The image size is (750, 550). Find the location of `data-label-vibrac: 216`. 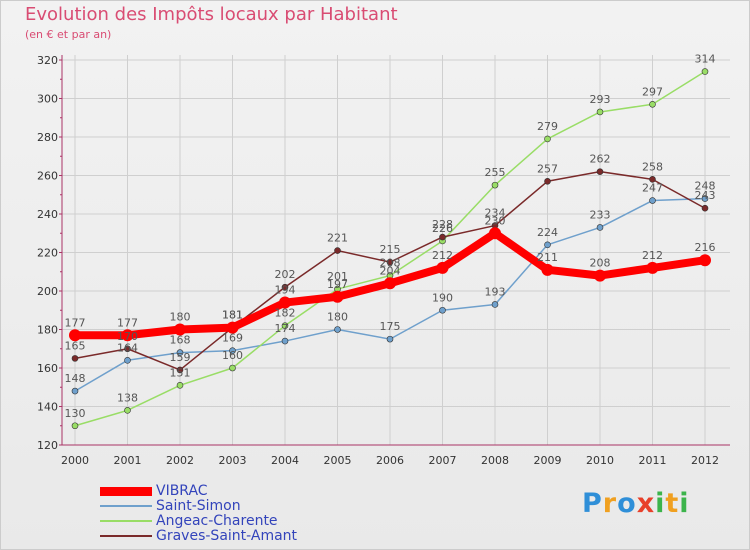

data-label-vibrac: 216 is located at coordinates (705, 247).